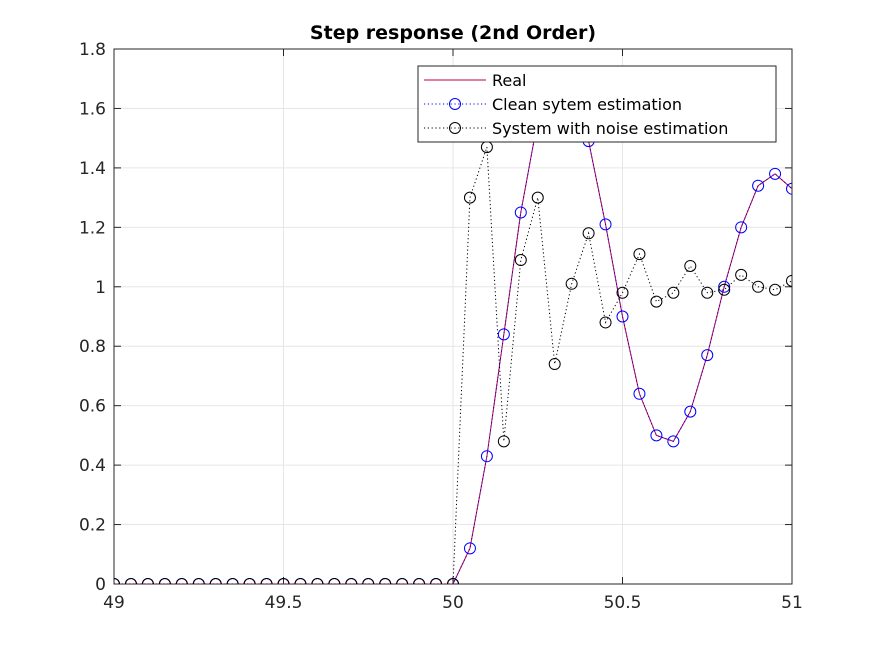 The height and width of the screenshot is (656, 875). I want to click on y-tick-label: 1.4, so click(92, 169).